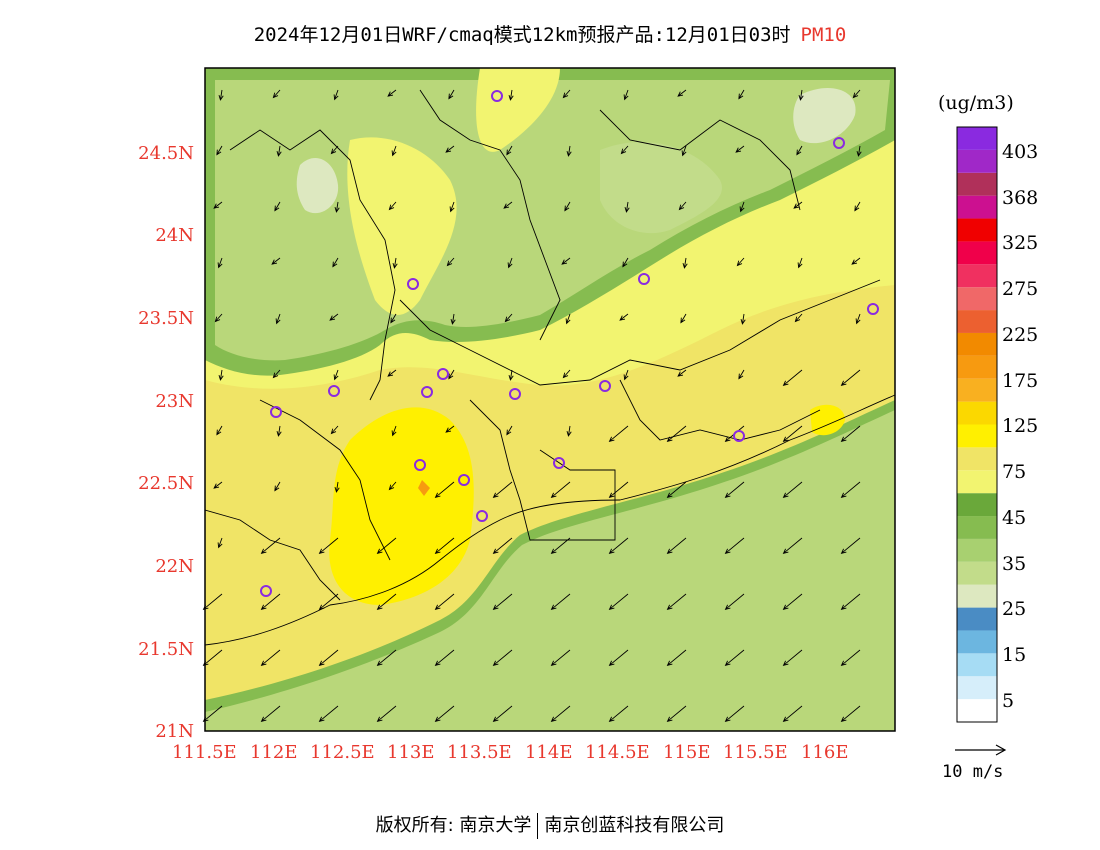 The image size is (1100, 850). What do you see at coordinates (166, 649) in the screenshot?
I see `lat-label-21-5: 21.5N` at bounding box center [166, 649].